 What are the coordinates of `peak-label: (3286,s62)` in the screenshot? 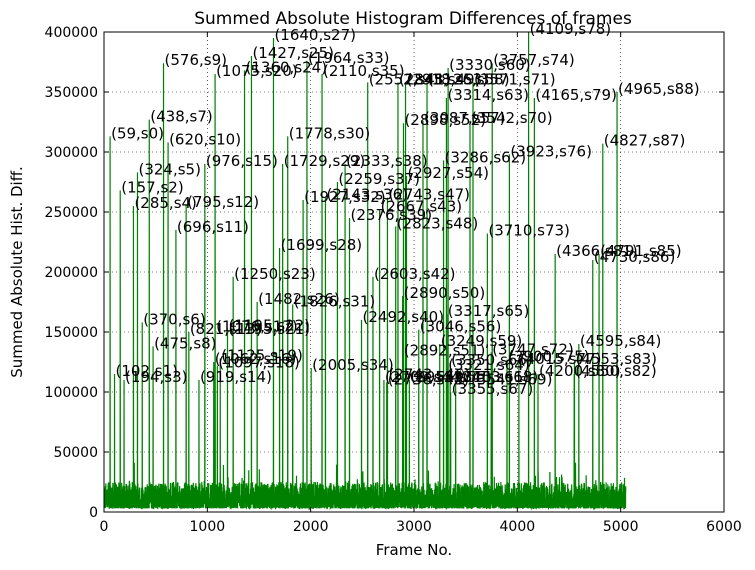 It's located at (486, 157).